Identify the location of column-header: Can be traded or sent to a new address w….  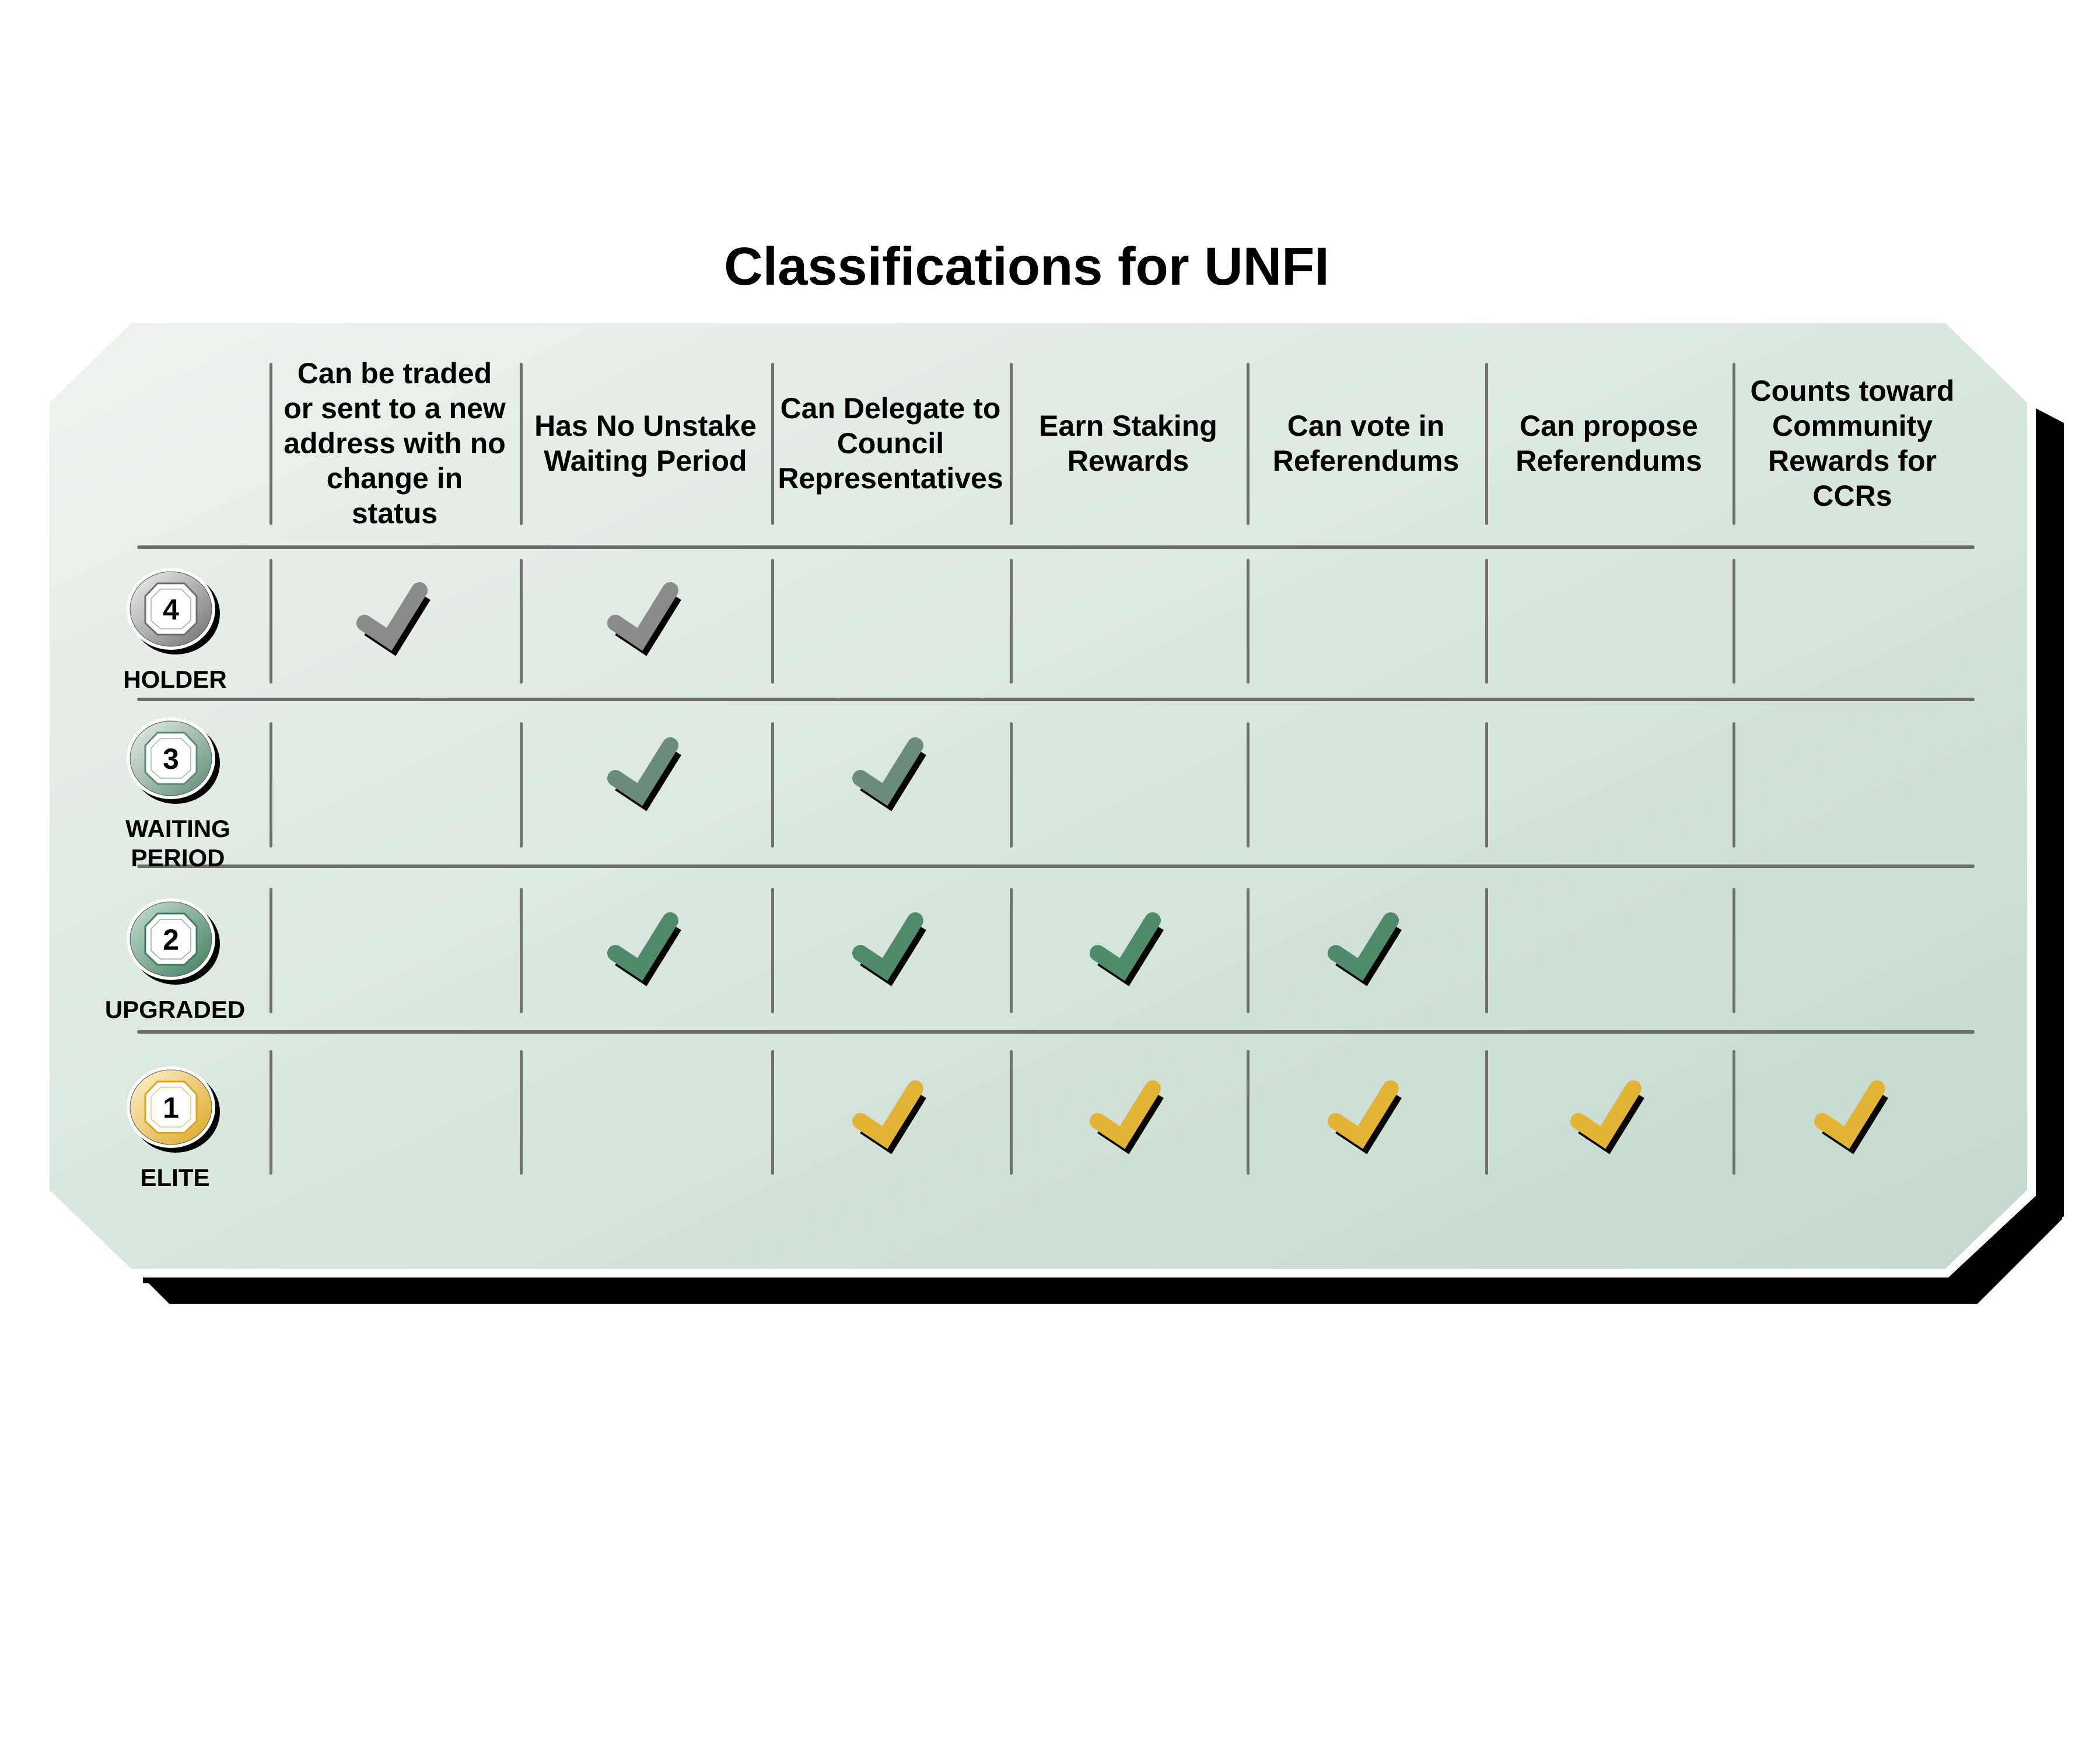
(395, 443).